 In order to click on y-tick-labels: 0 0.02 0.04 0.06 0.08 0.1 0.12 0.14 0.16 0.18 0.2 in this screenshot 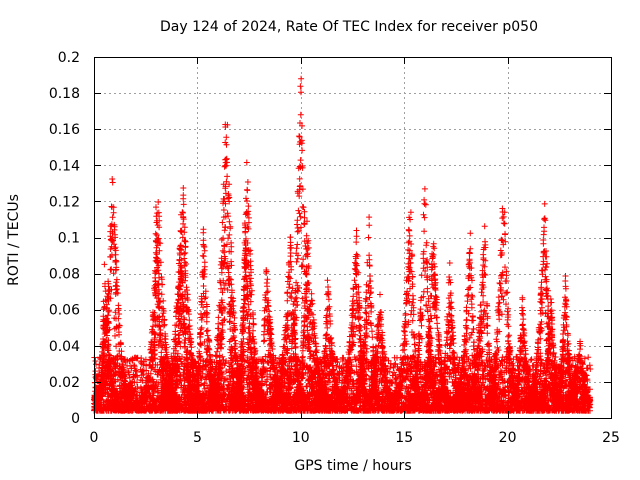, I will do `click(64, 238)`.